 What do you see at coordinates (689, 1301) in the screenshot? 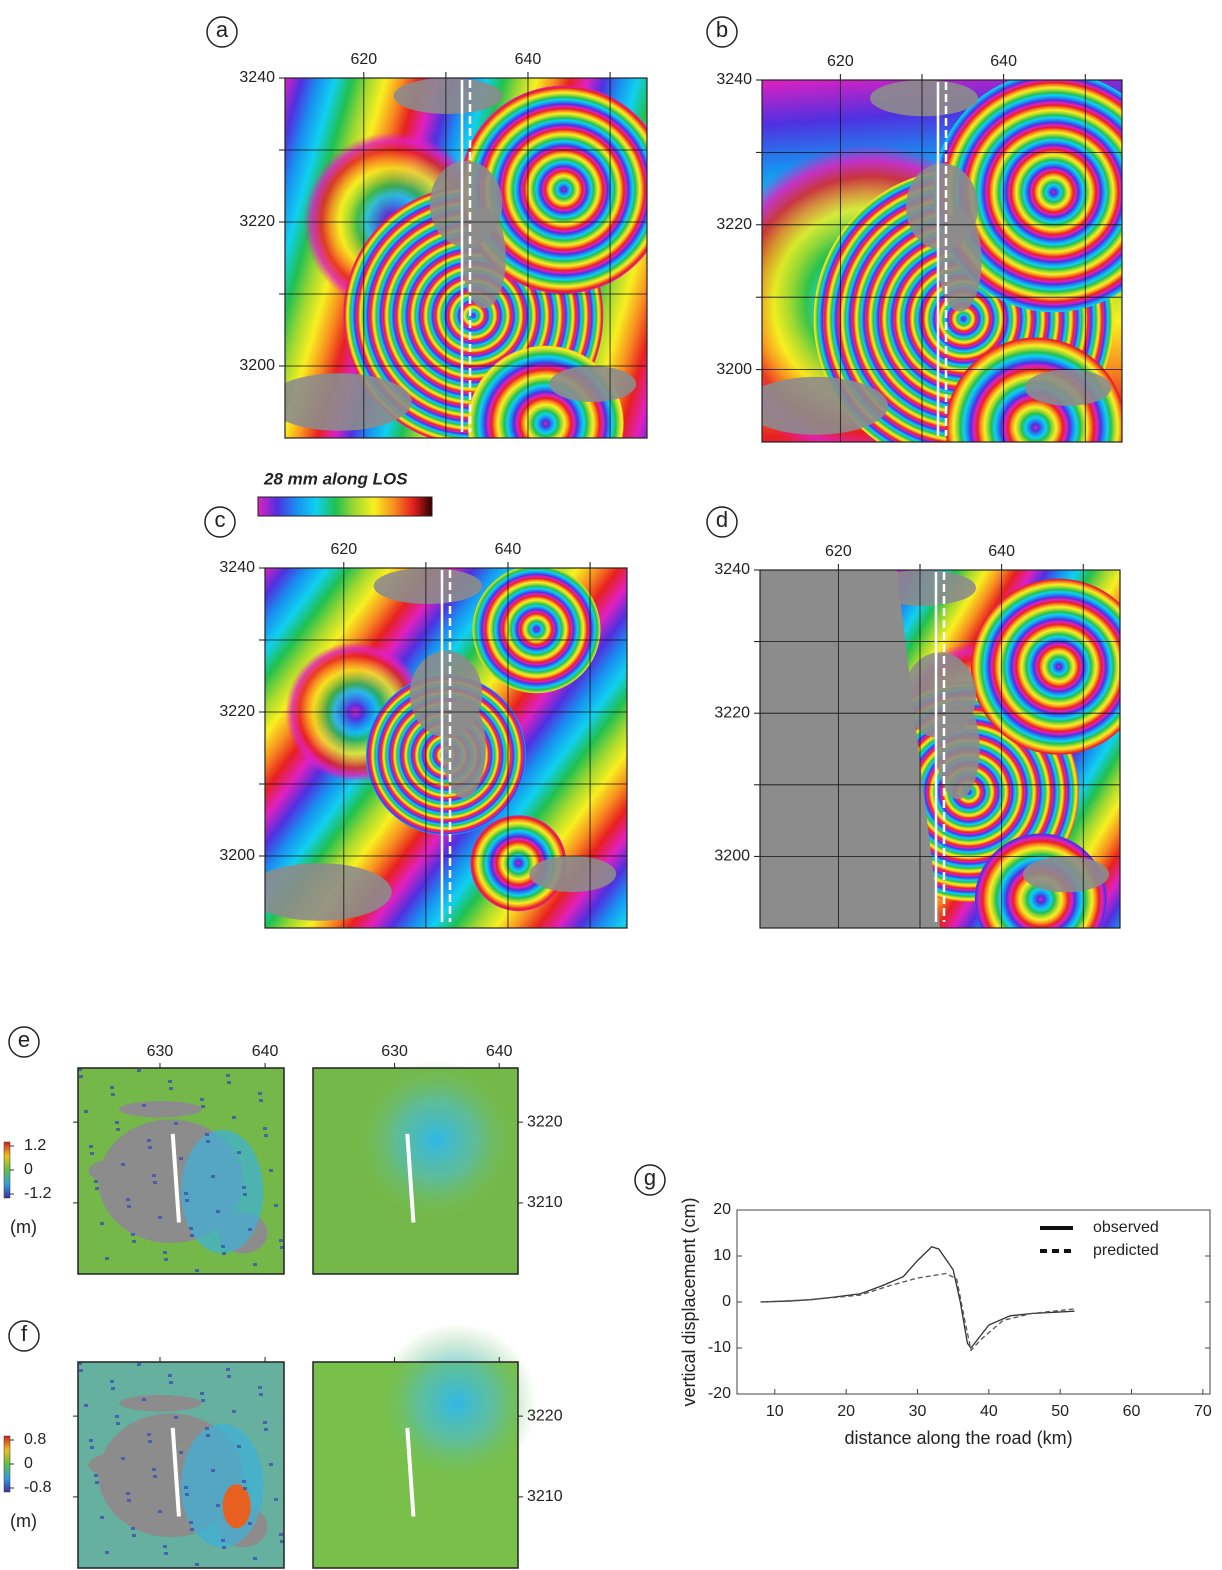
I see `y-axis-label: vertical displacement (cm)` at bounding box center [689, 1301].